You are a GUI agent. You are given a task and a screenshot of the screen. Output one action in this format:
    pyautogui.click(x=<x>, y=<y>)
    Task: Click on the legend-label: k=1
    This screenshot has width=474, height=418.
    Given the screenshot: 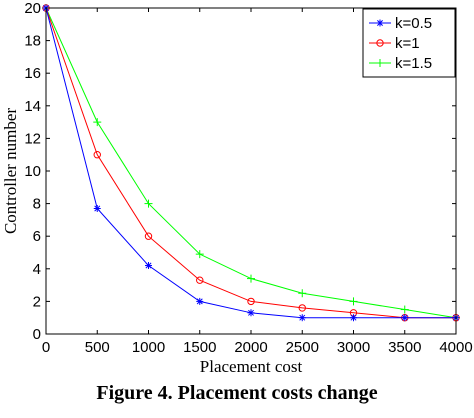 What is the action you would take?
    pyautogui.click(x=407, y=43)
    